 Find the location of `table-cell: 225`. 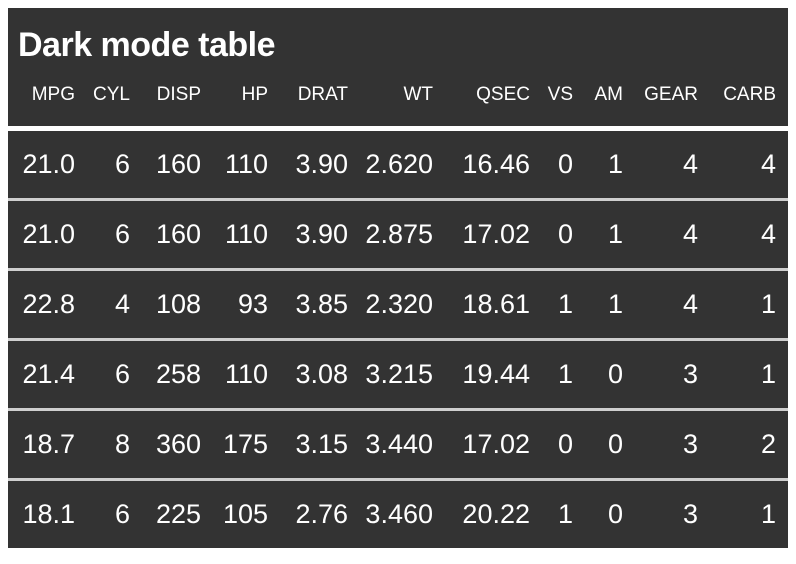

table-cell: 225 is located at coordinates (177, 513).